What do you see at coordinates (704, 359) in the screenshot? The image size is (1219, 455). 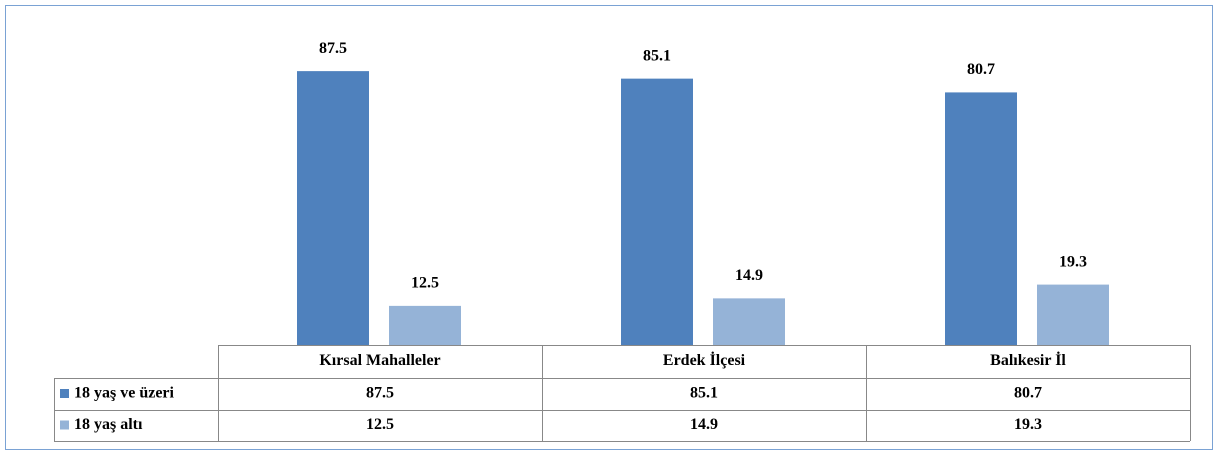 I see `x-tick-label: Erdek İlçesi` at bounding box center [704, 359].